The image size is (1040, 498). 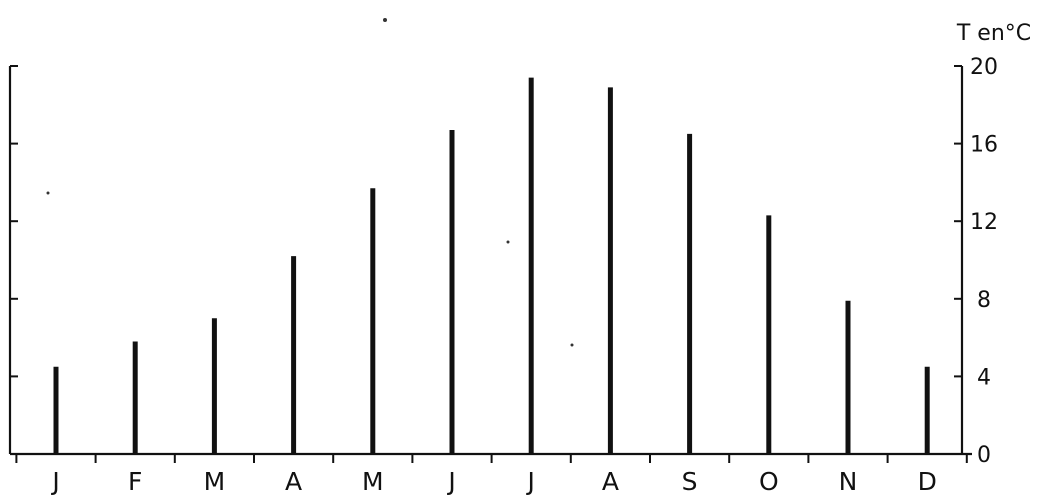 I want to click on month-label: F, so click(x=135, y=481).